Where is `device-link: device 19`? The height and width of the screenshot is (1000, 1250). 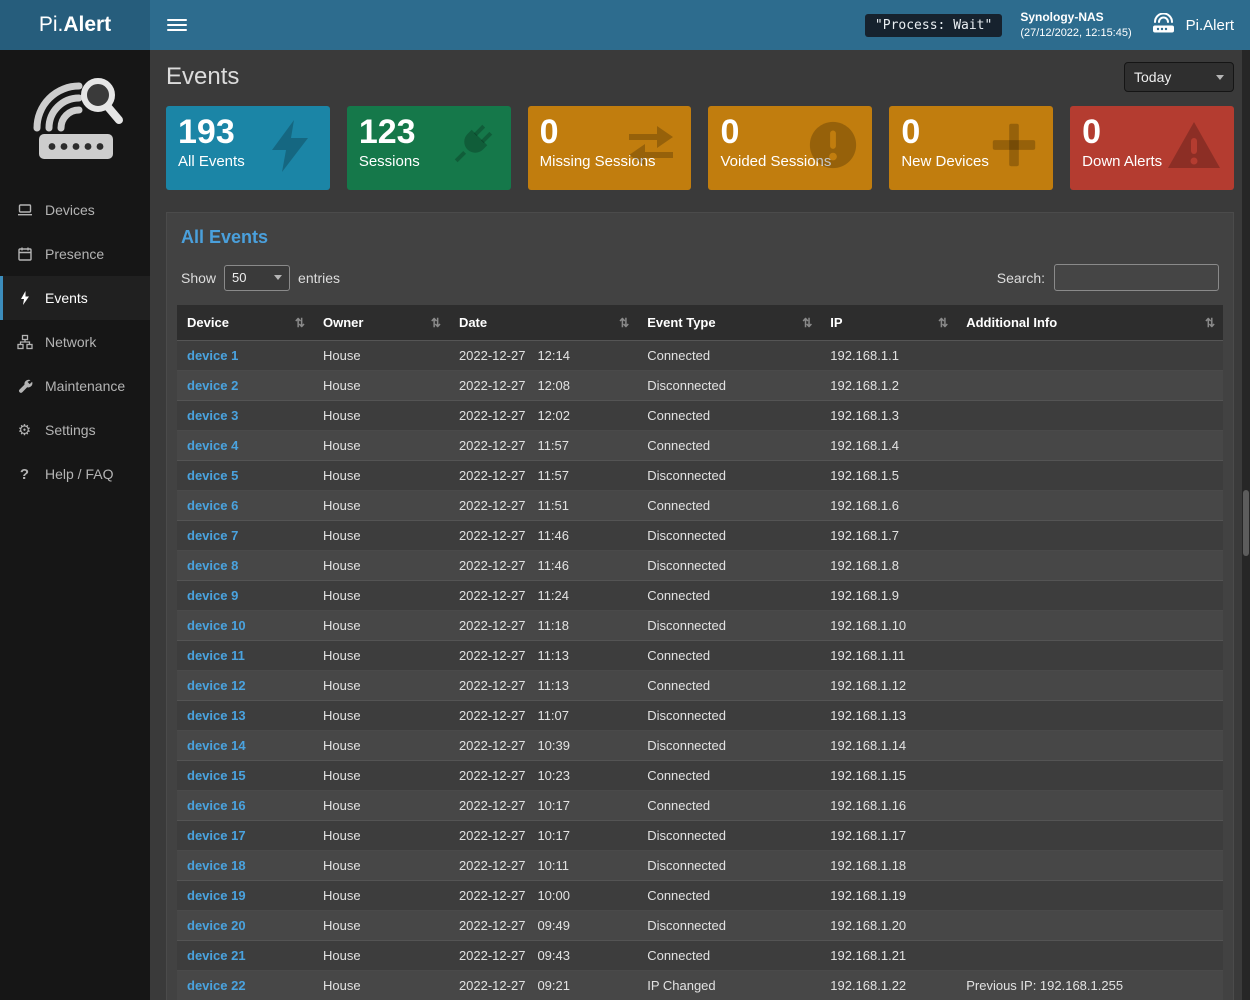
device-link: device 19 is located at coordinates (216, 895).